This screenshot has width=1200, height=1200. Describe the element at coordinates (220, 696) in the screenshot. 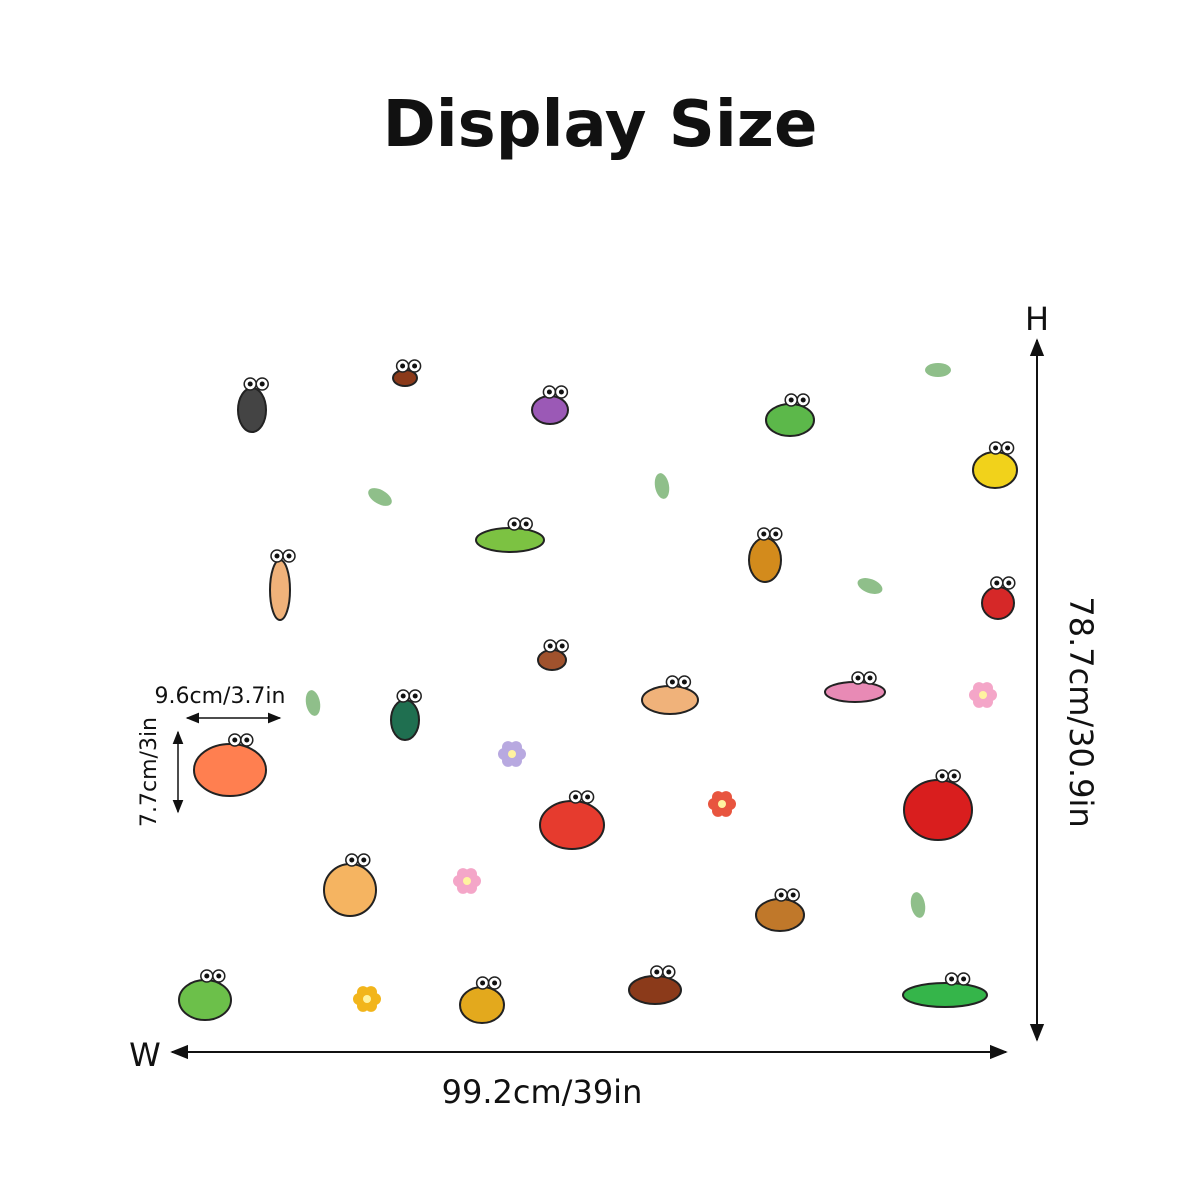

I see `sample-width-label: 9.6cm/3.7in` at that location.